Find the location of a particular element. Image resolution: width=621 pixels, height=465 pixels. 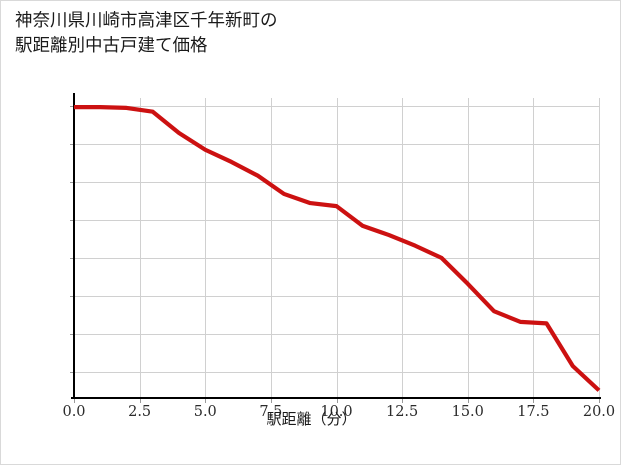

chart-title: 神奈川県川崎市高津区千年新町の 駅距離別中古戸建て価格 is located at coordinates (146, 33).